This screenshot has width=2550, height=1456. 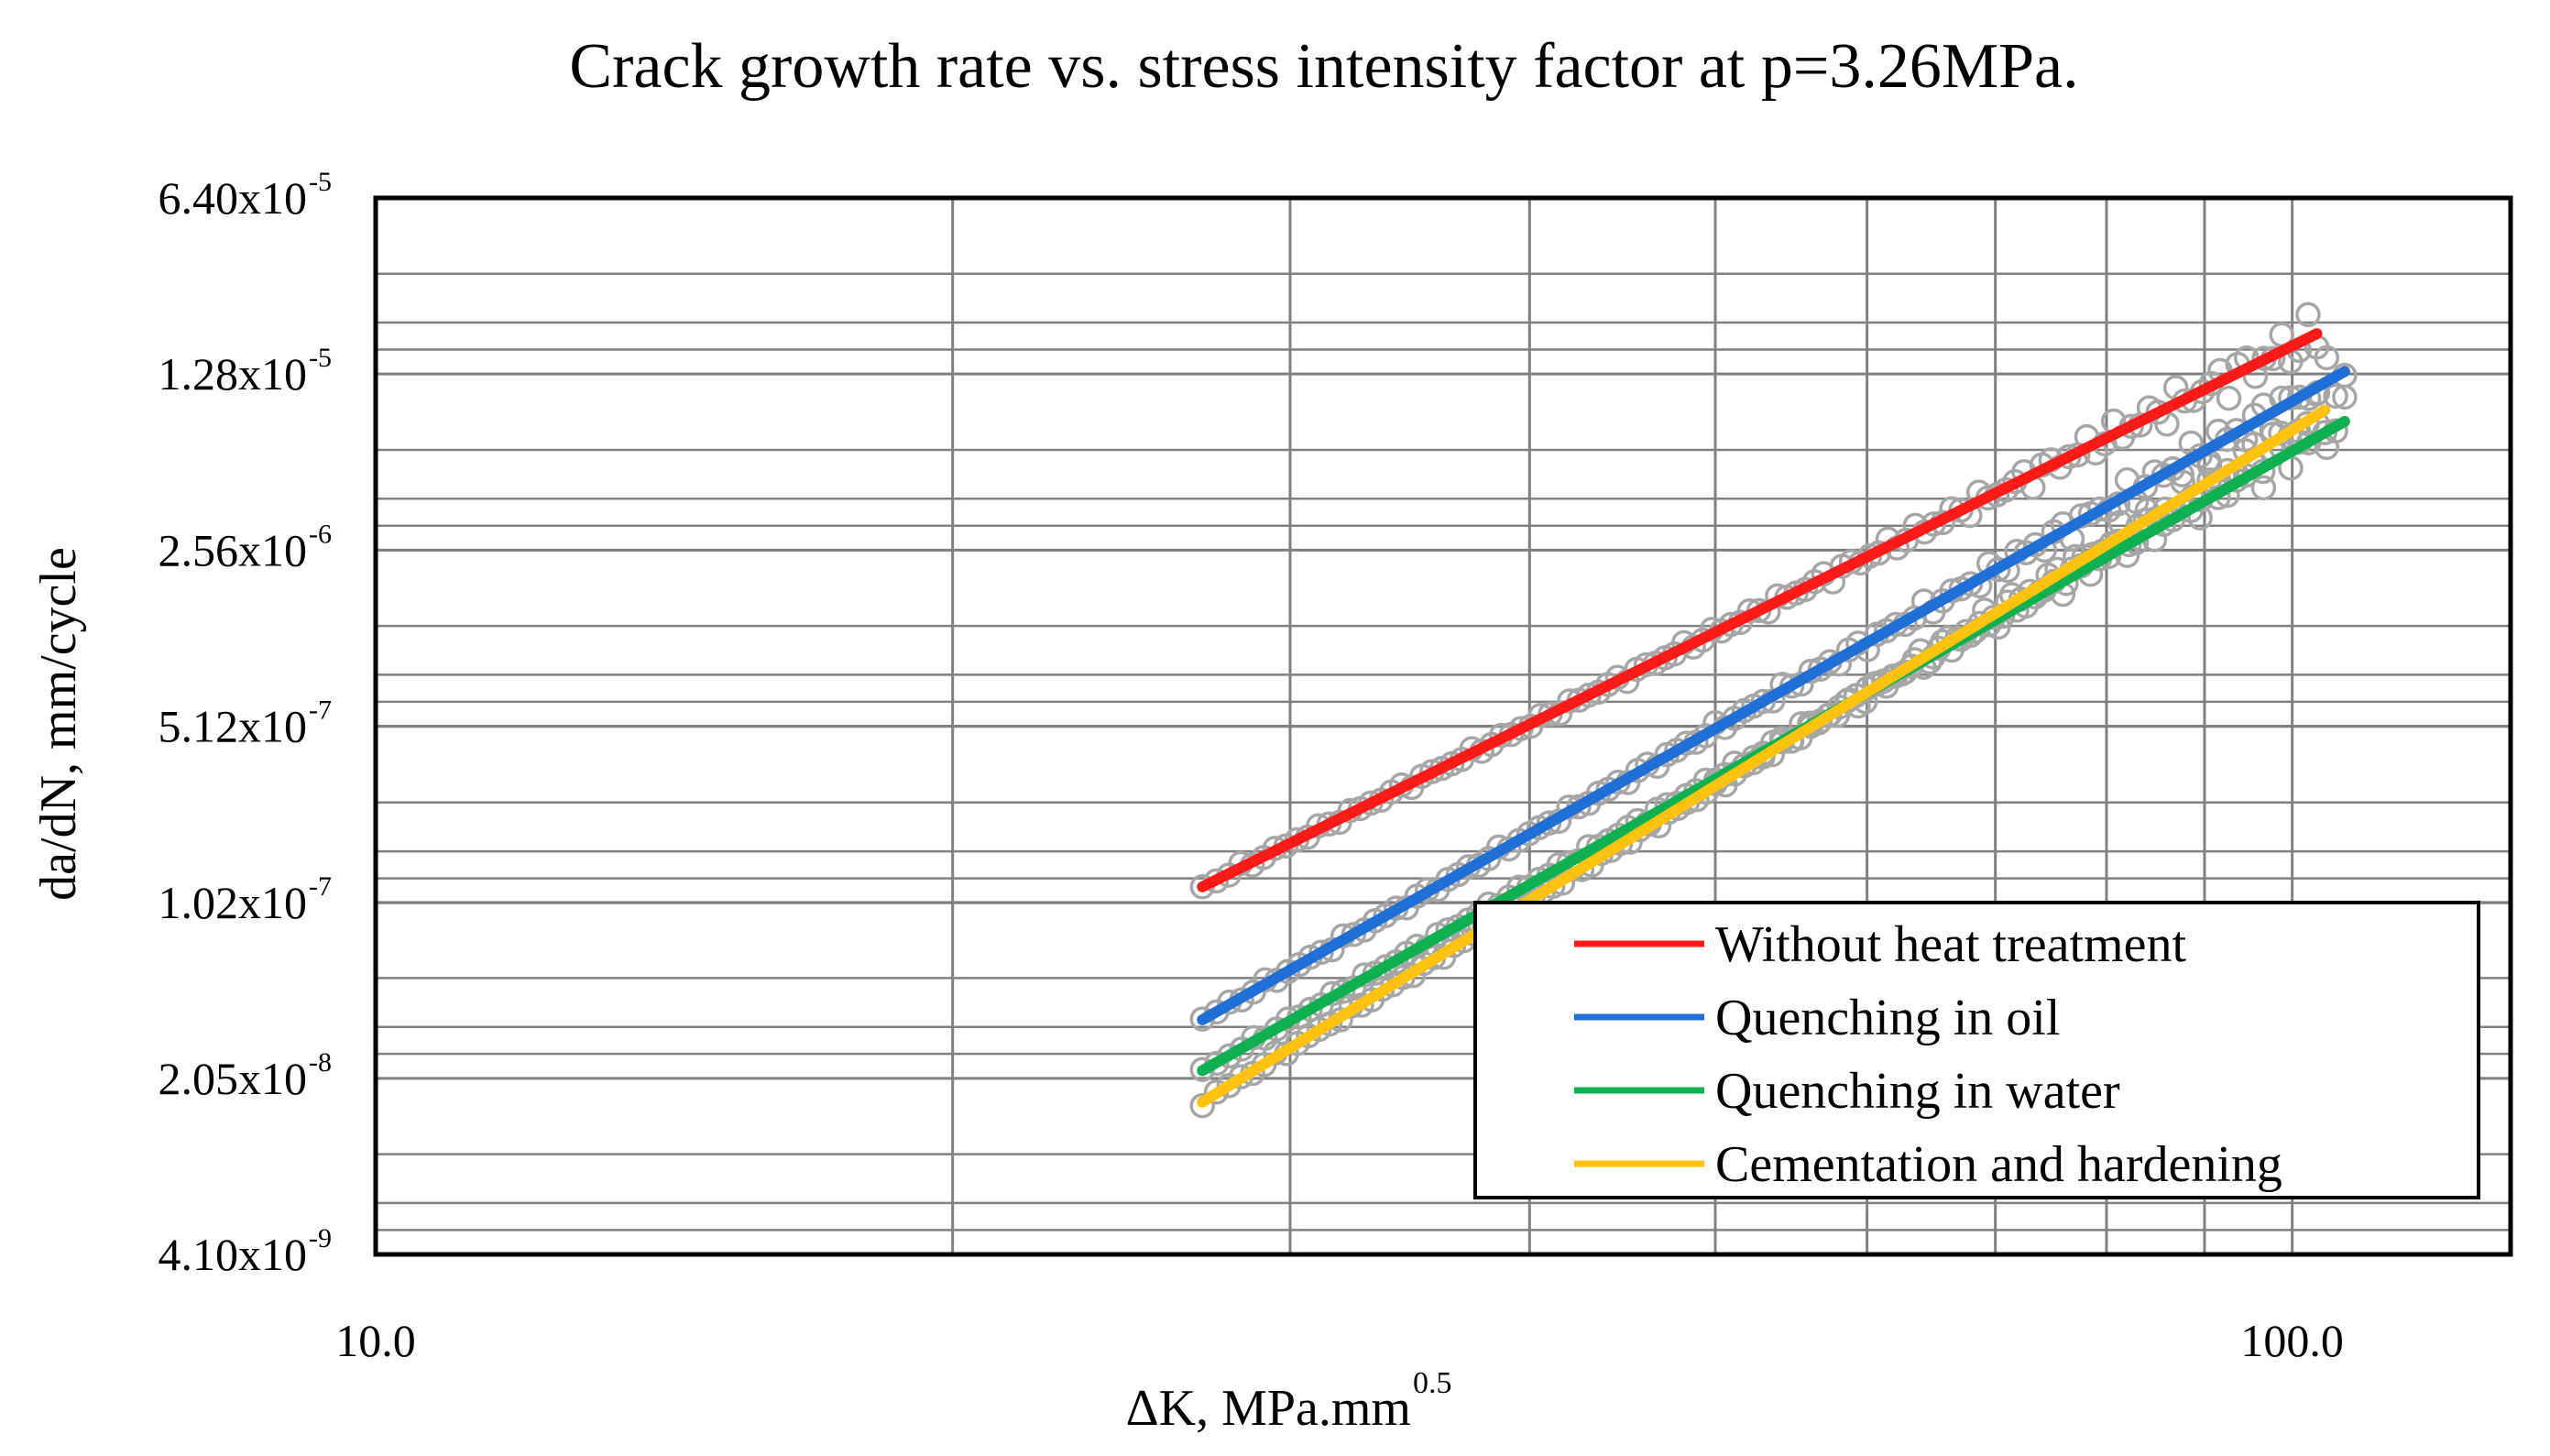 I want to click on y-tick-label: 1.28x10, so click(x=233, y=374).